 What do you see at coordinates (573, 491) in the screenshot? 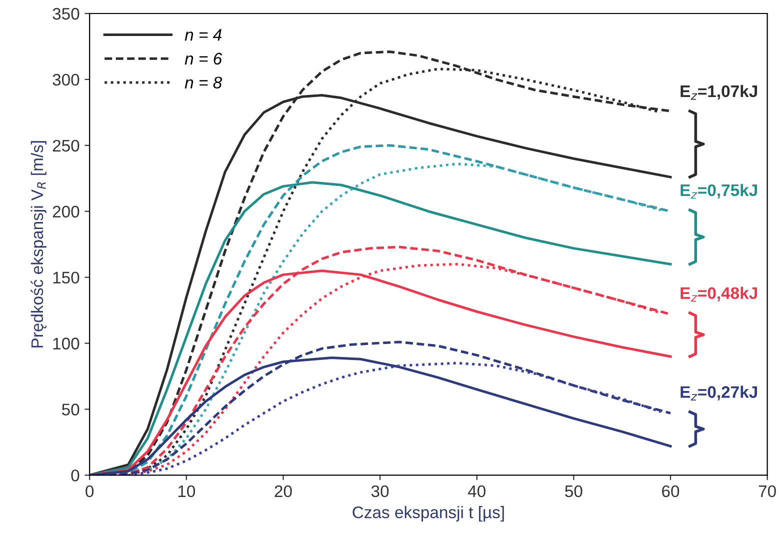
I see `x-tick-label: 50` at bounding box center [573, 491].